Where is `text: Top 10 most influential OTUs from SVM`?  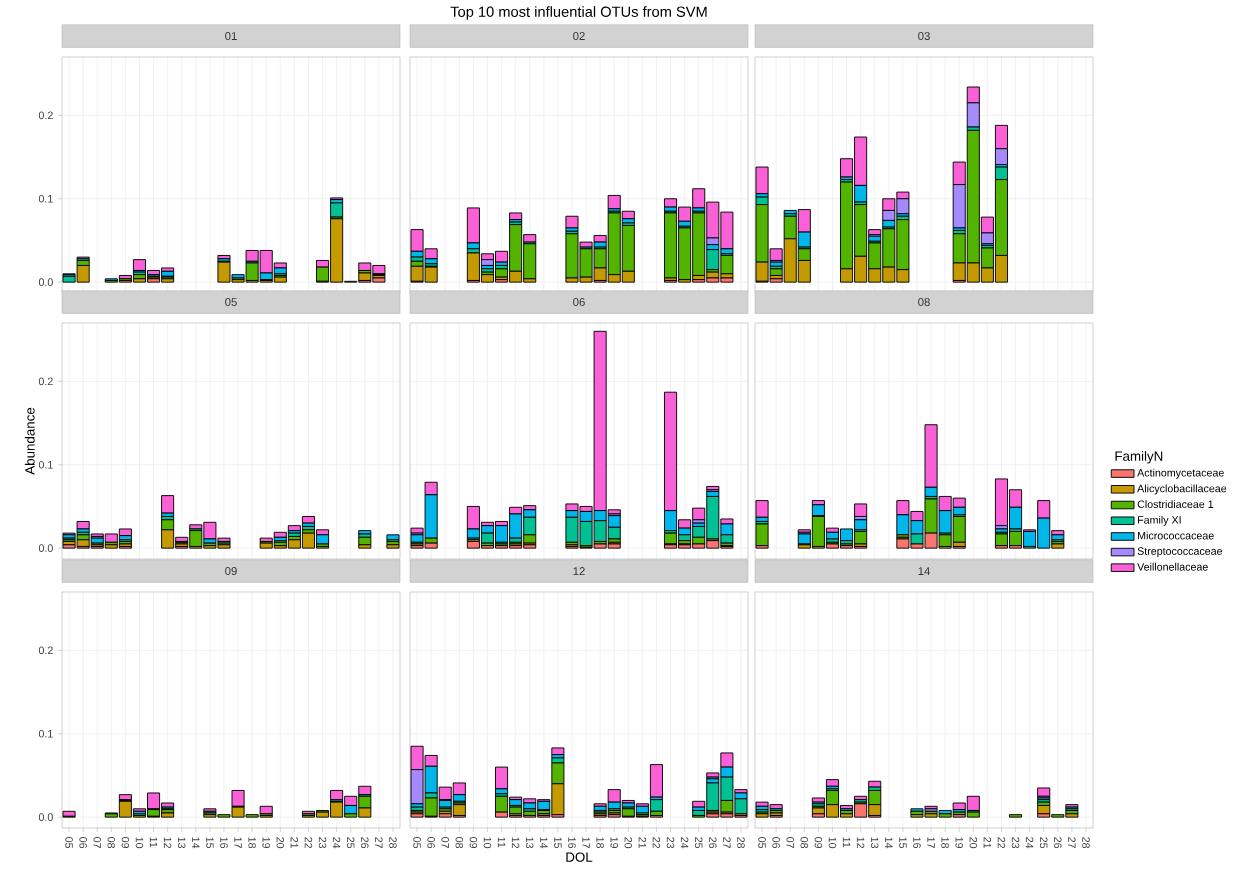
text: Top 10 most influential OTUs from SVM is located at coordinates (578, 13).